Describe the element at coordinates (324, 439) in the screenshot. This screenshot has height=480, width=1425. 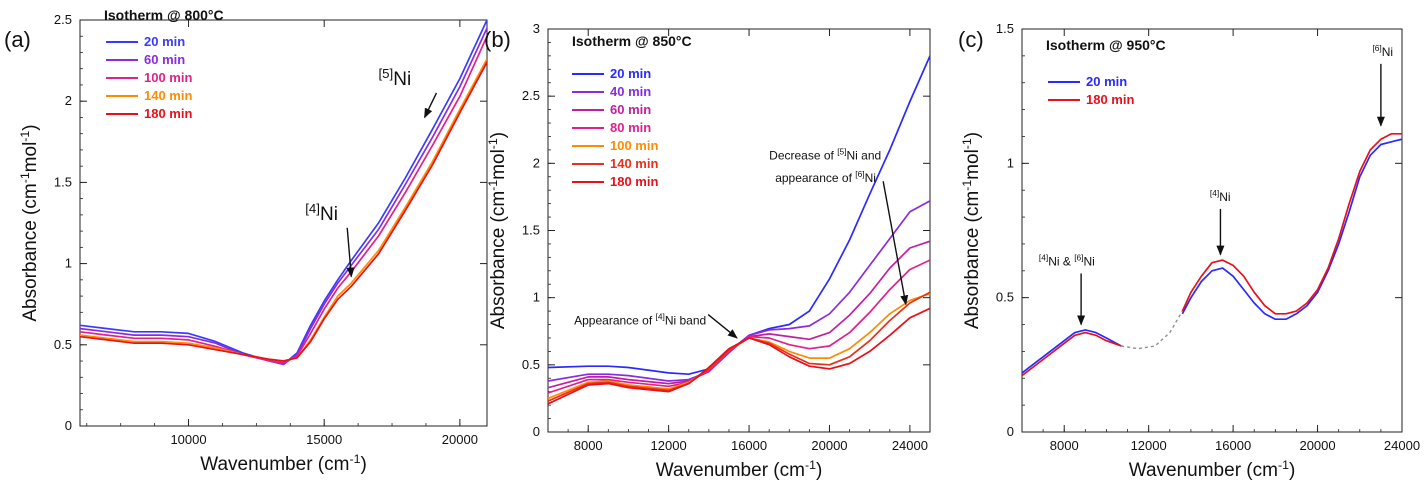
I see `x-tick-label: 15000` at that location.